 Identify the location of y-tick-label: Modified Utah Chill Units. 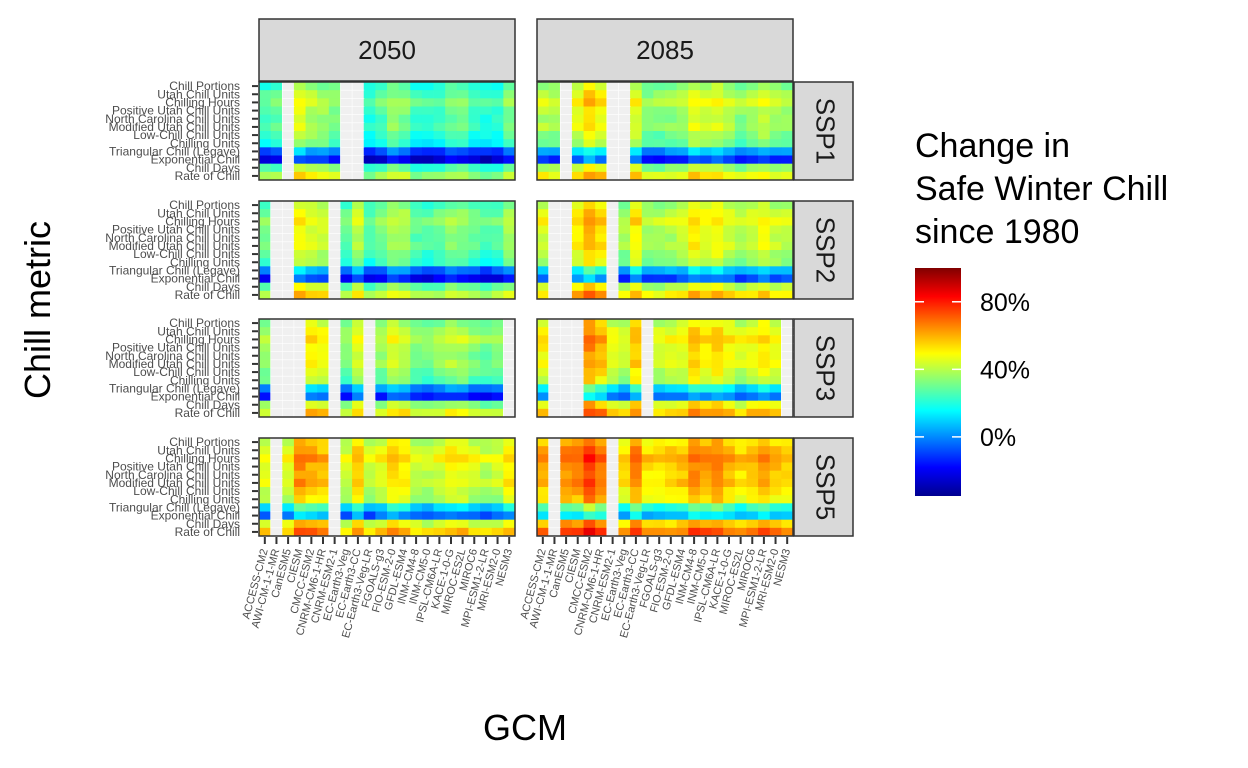
(174, 364).